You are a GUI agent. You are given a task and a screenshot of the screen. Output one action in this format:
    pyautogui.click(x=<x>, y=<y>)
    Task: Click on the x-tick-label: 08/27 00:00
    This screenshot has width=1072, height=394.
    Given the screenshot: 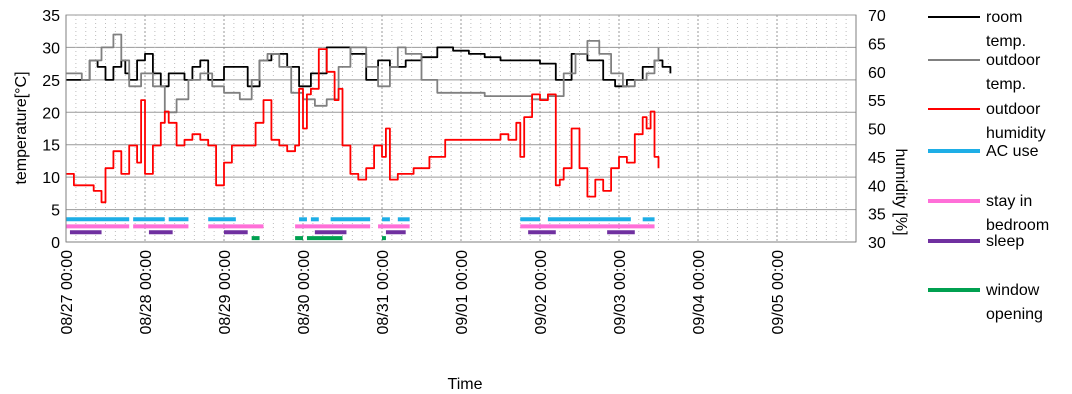 What is the action you would take?
    pyautogui.click(x=67, y=292)
    